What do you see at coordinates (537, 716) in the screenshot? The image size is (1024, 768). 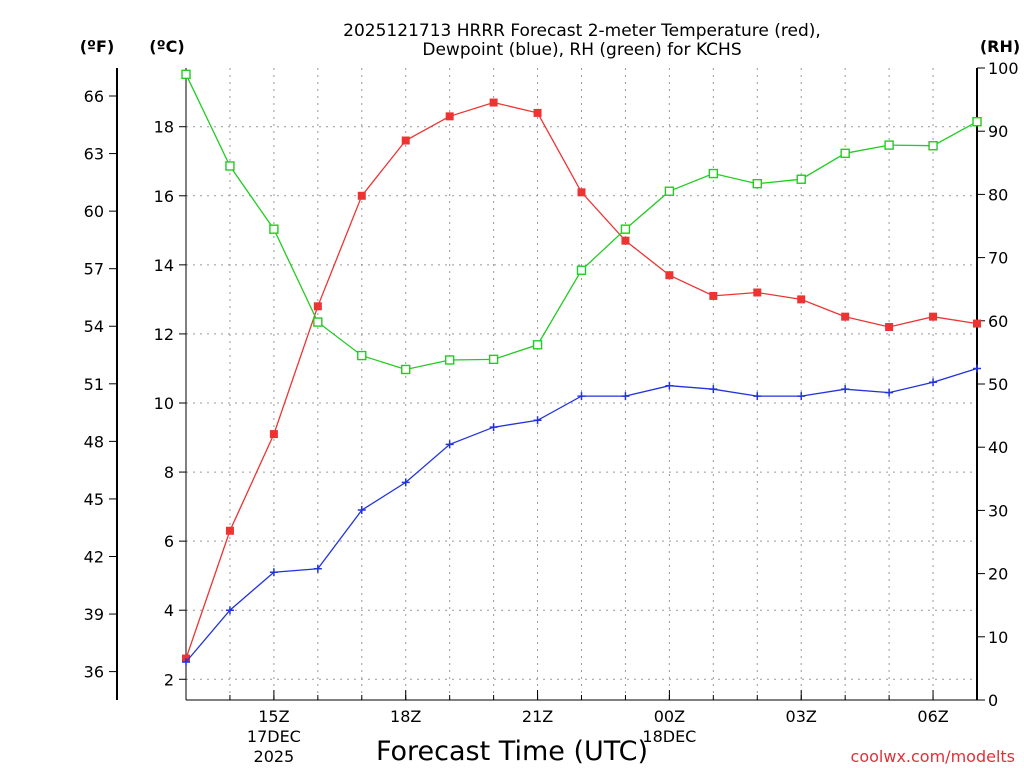 I see `x-tick-label: 21Z` at bounding box center [537, 716].